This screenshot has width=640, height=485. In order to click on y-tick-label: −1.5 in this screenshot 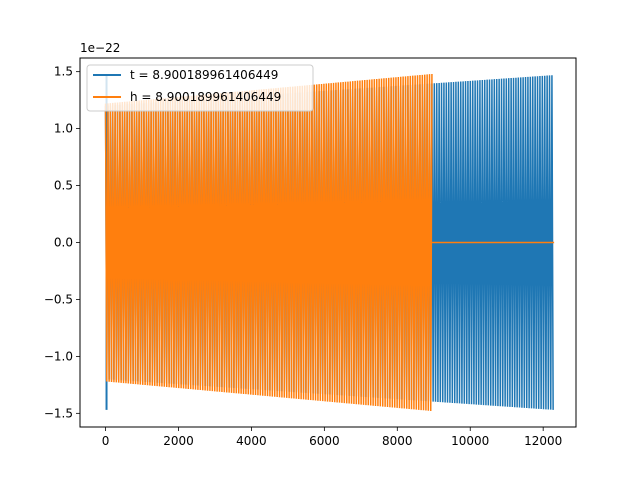, I will do `click(58, 413)`.